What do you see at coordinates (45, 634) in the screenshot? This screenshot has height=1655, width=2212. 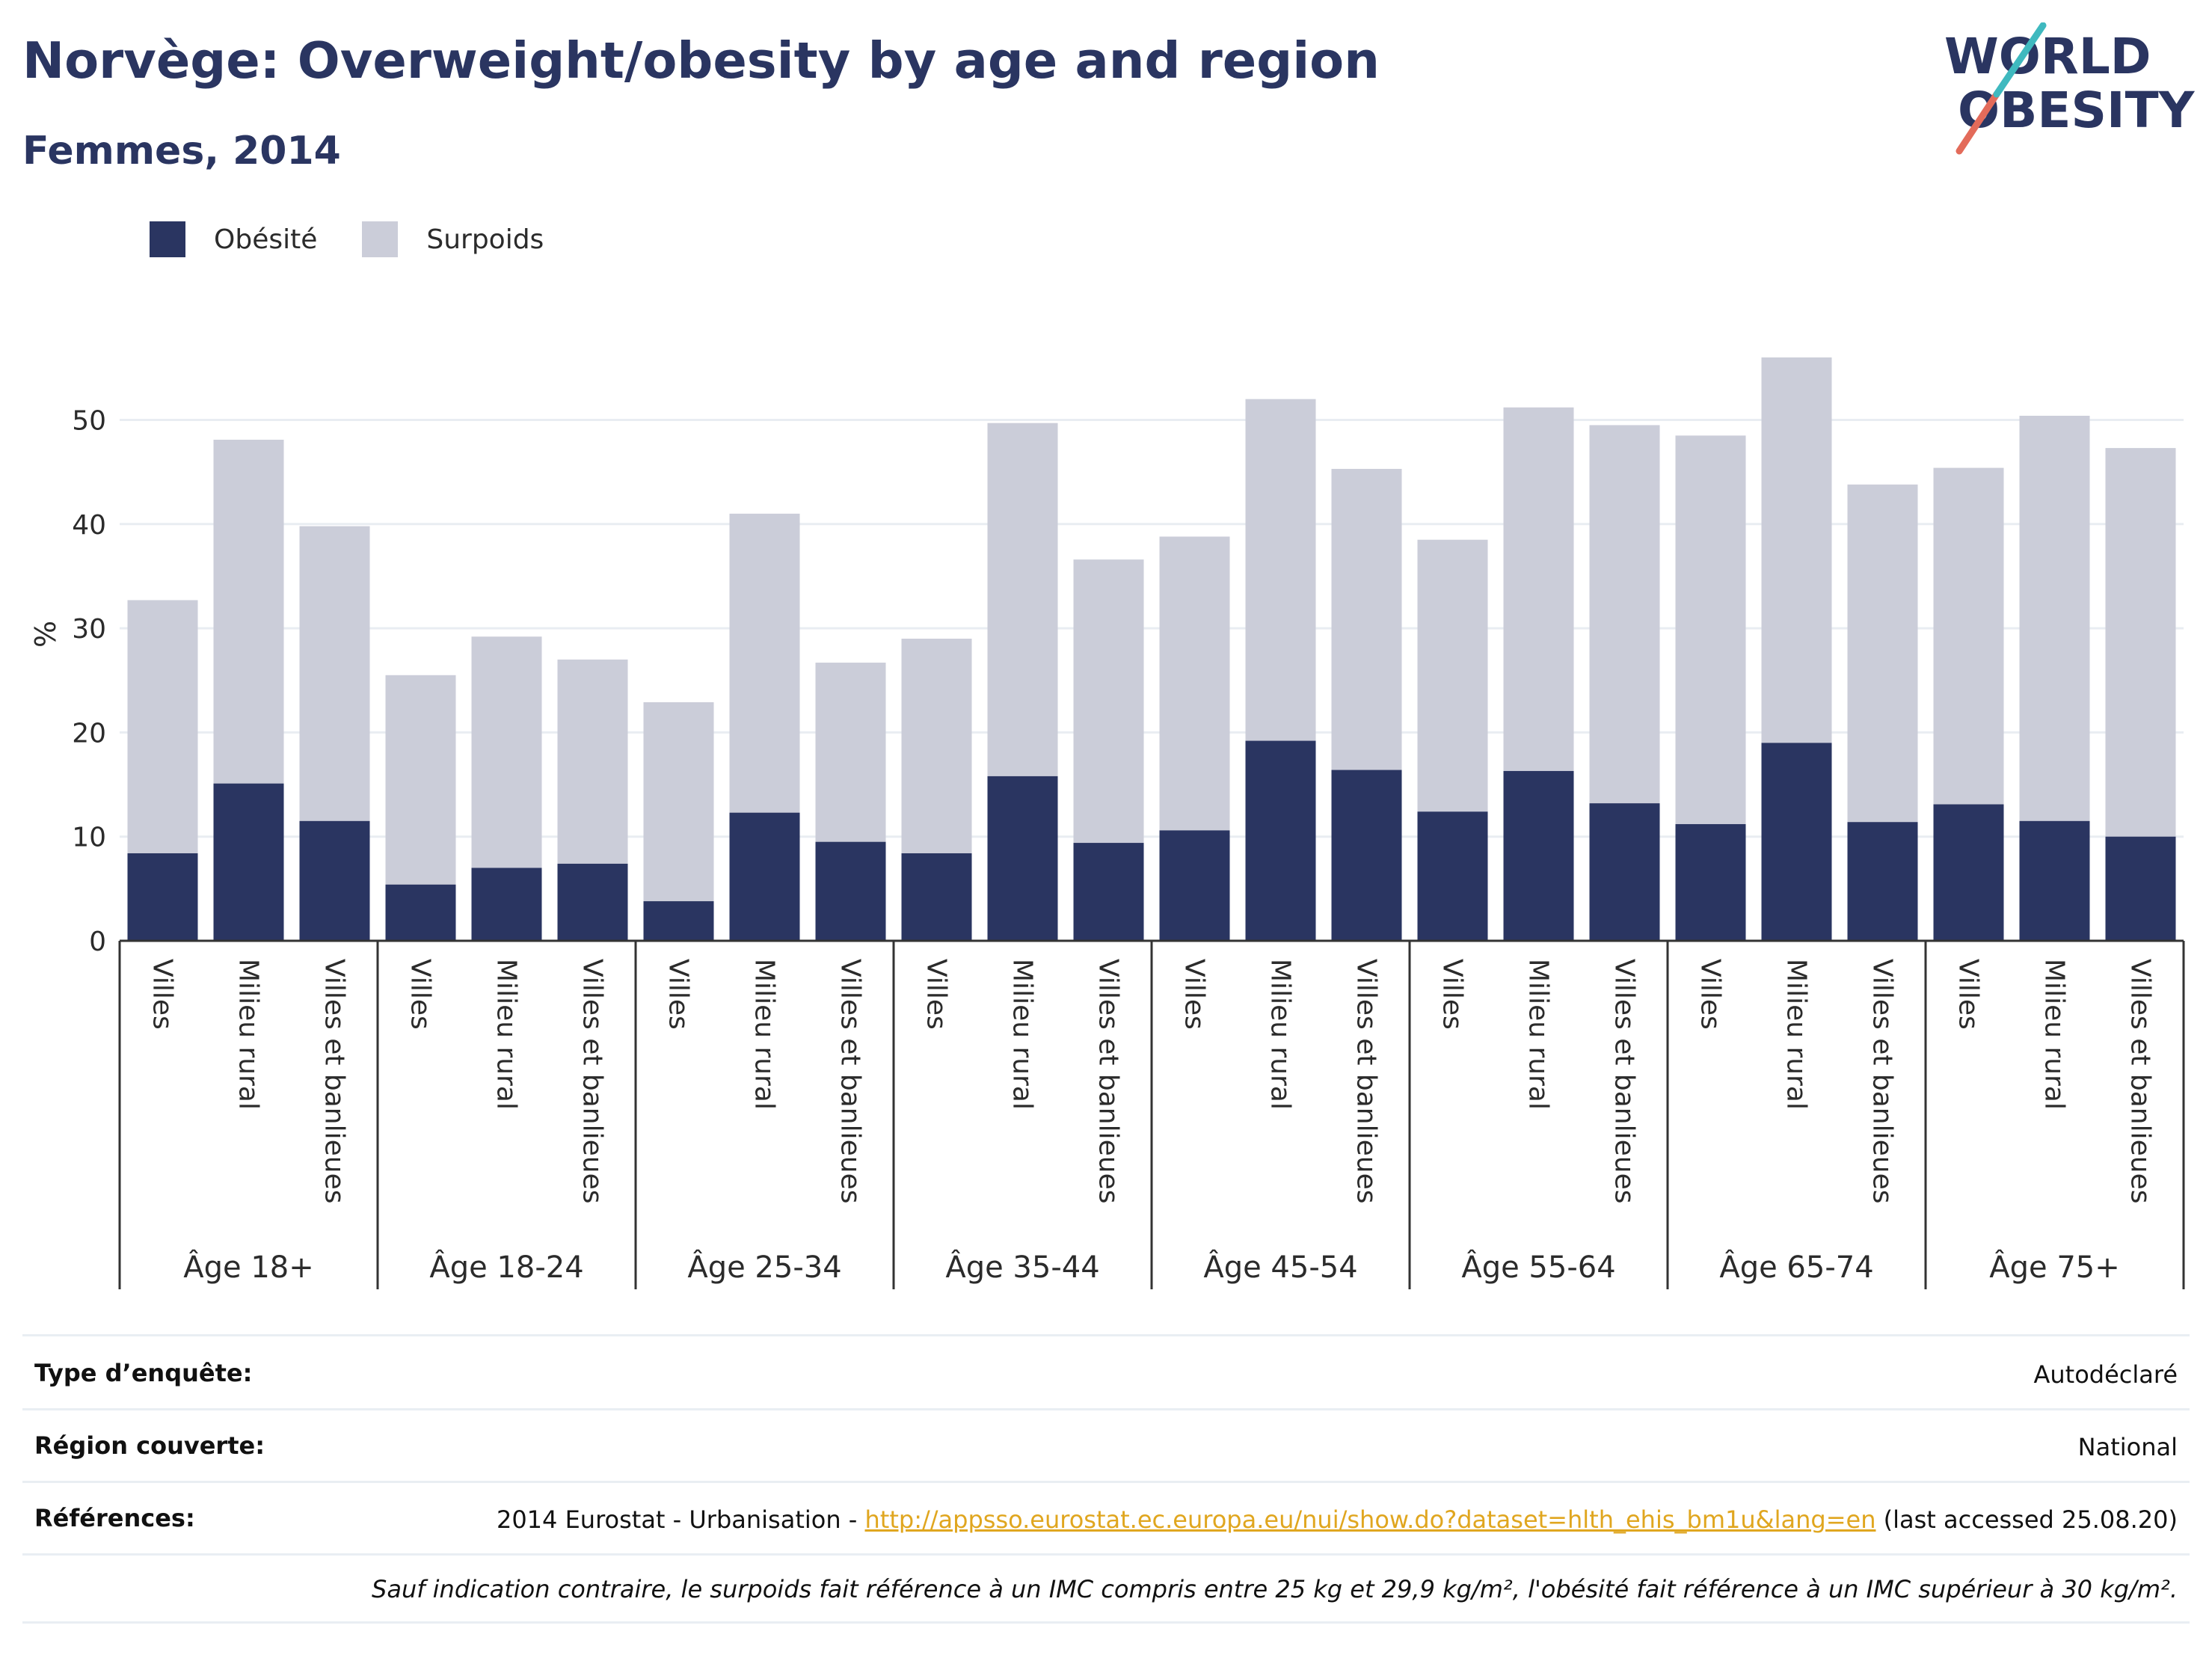 I see `y-axis-label: %` at bounding box center [45, 634].